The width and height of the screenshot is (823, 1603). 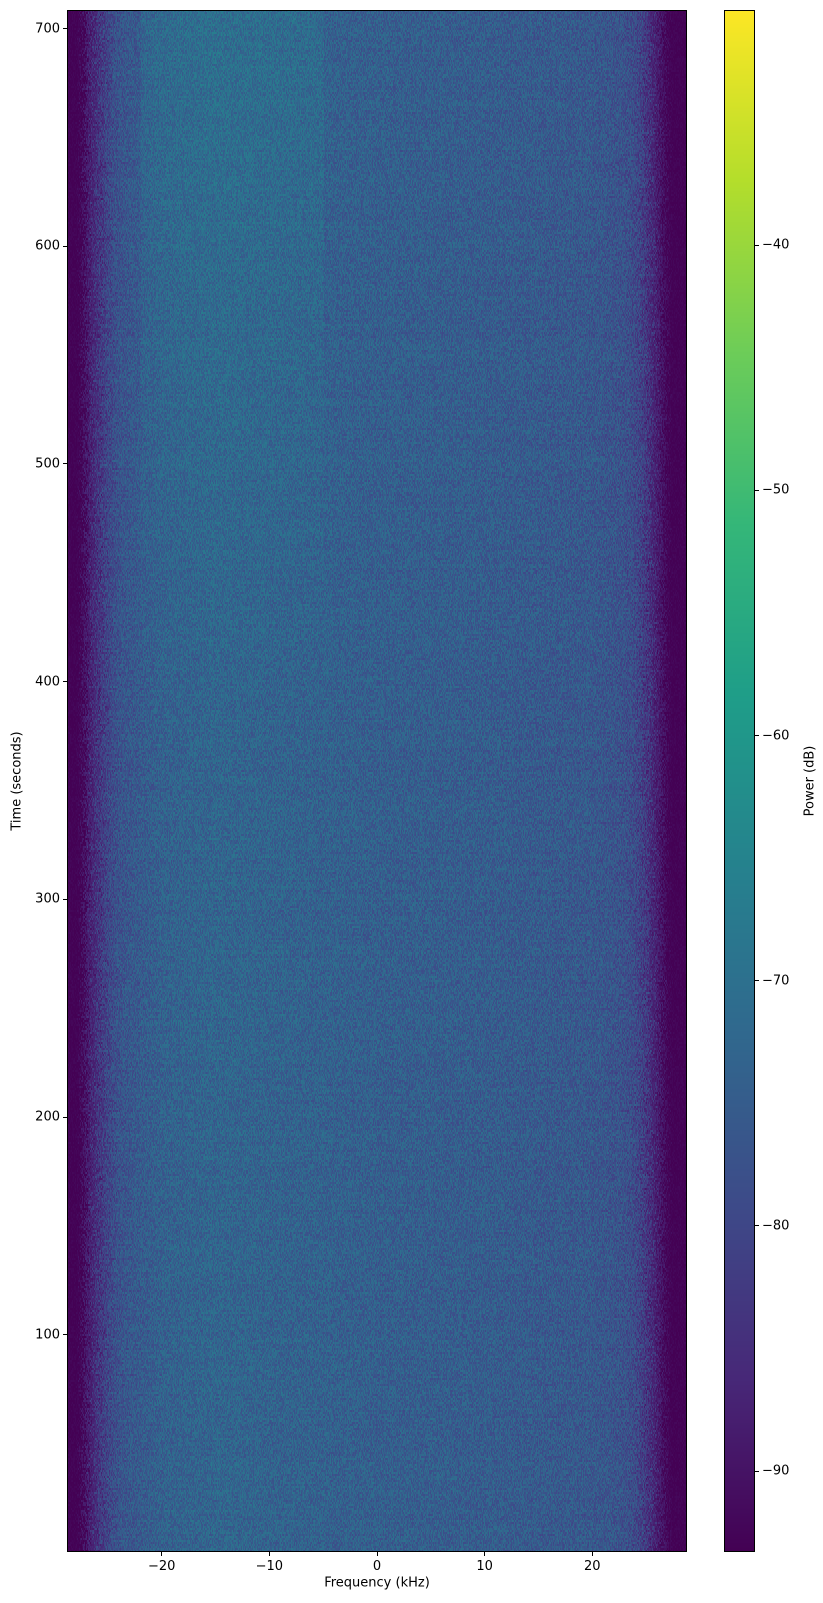 I want to click on y-tick-label: 400, so click(x=47, y=682).